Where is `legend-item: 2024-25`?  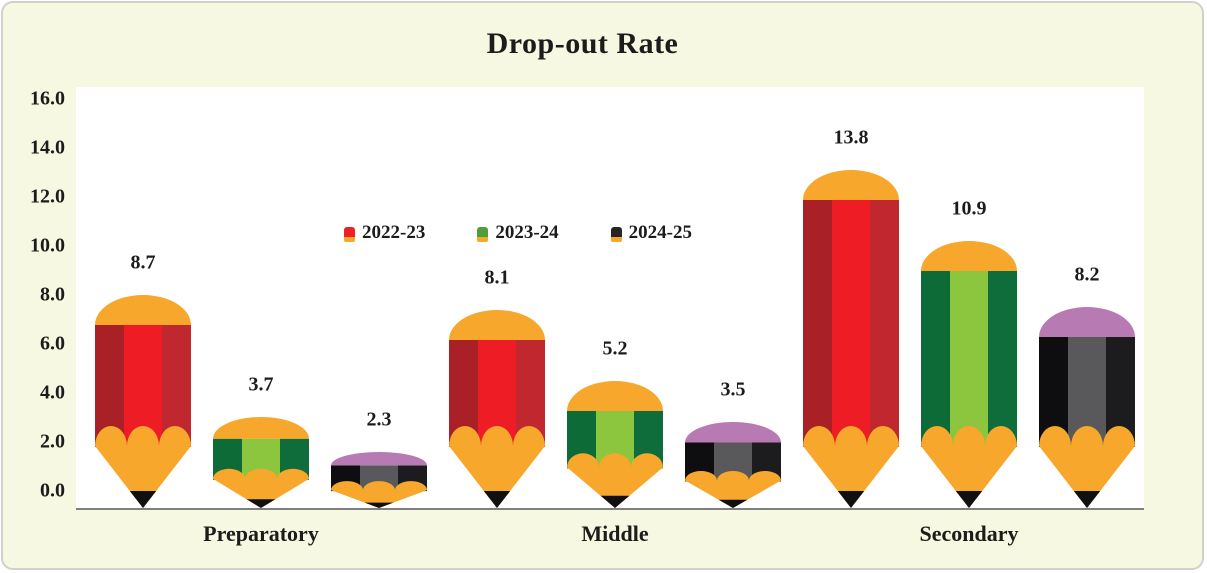 legend-item: 2024-25 is located at coordinates (651, 233).